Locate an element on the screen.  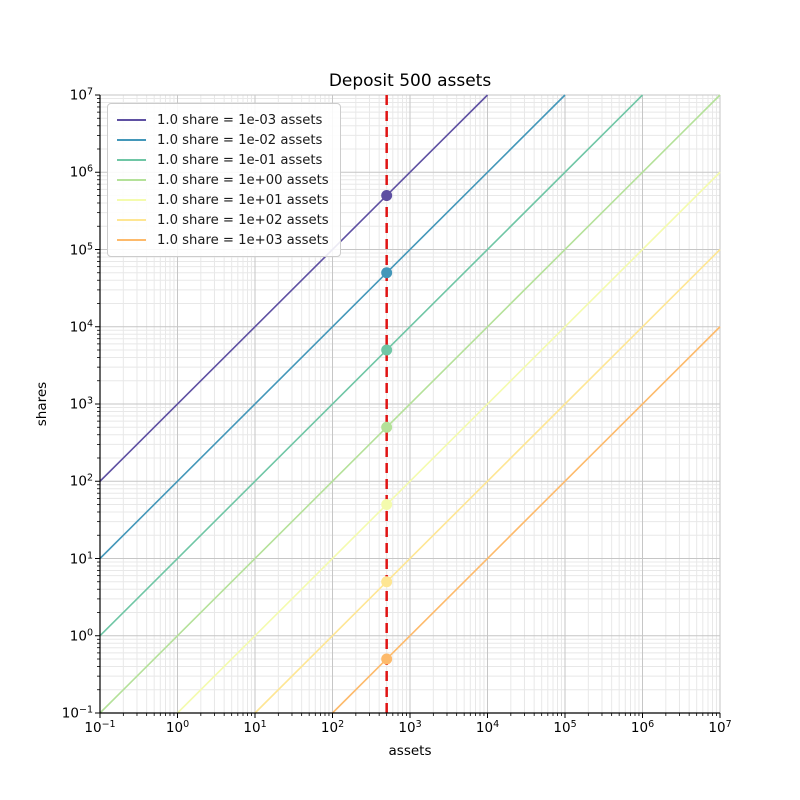
y-tick-label: 10³ is located at coordinates (81, 404).